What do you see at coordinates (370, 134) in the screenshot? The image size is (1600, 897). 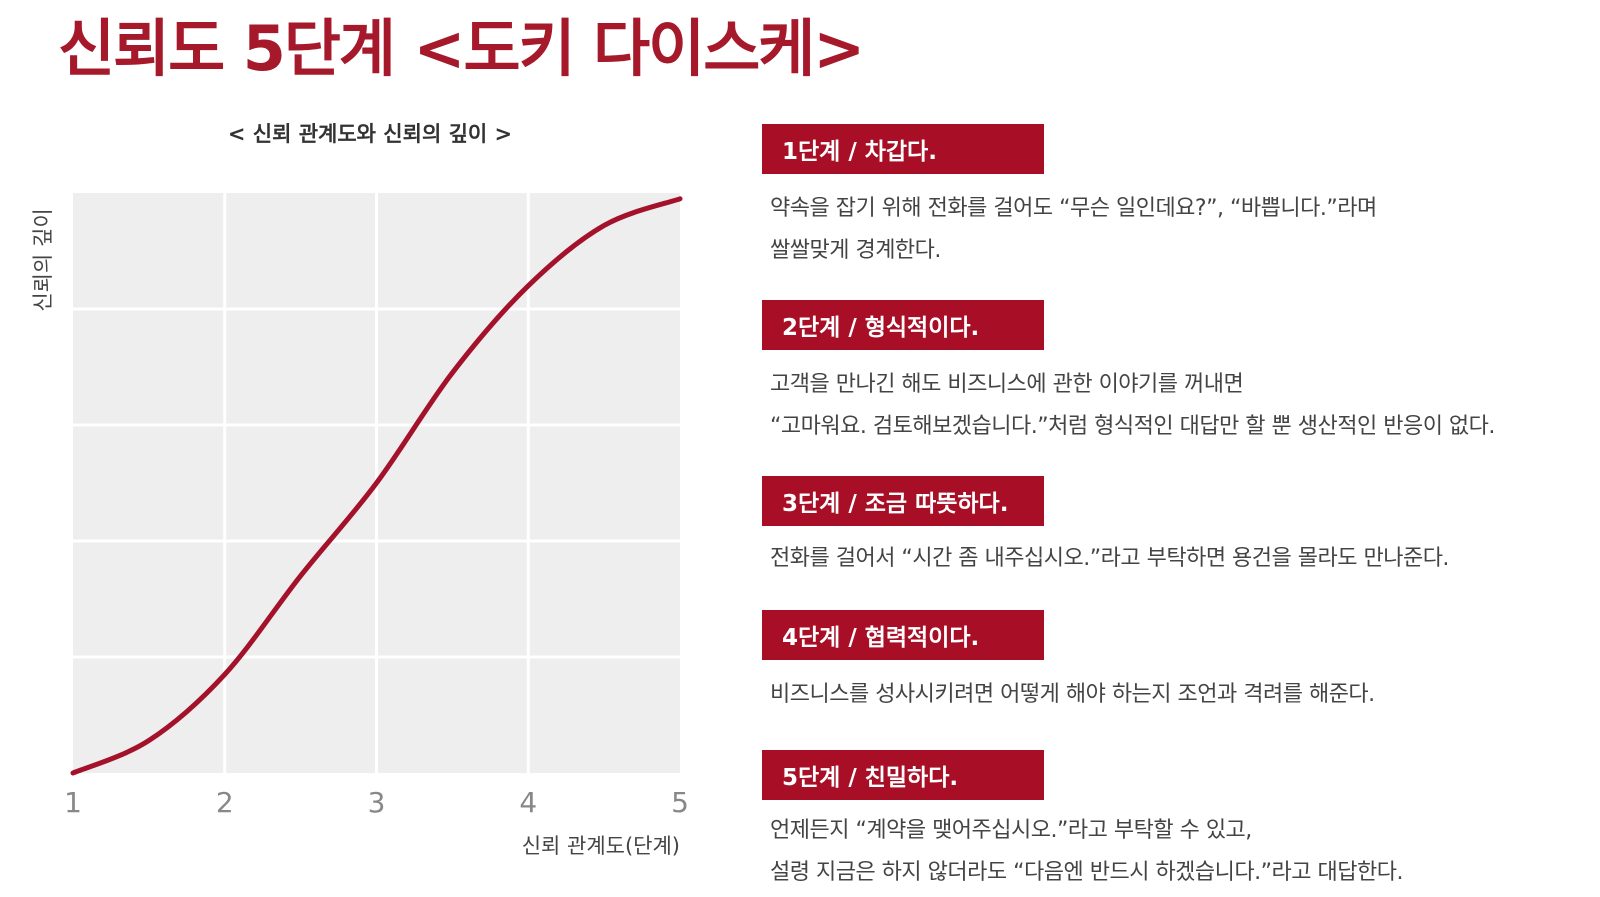 I see `chart-title: < 신뢰 관계도와 신뢰의 깊이 >` at bounding box center [370, 134].